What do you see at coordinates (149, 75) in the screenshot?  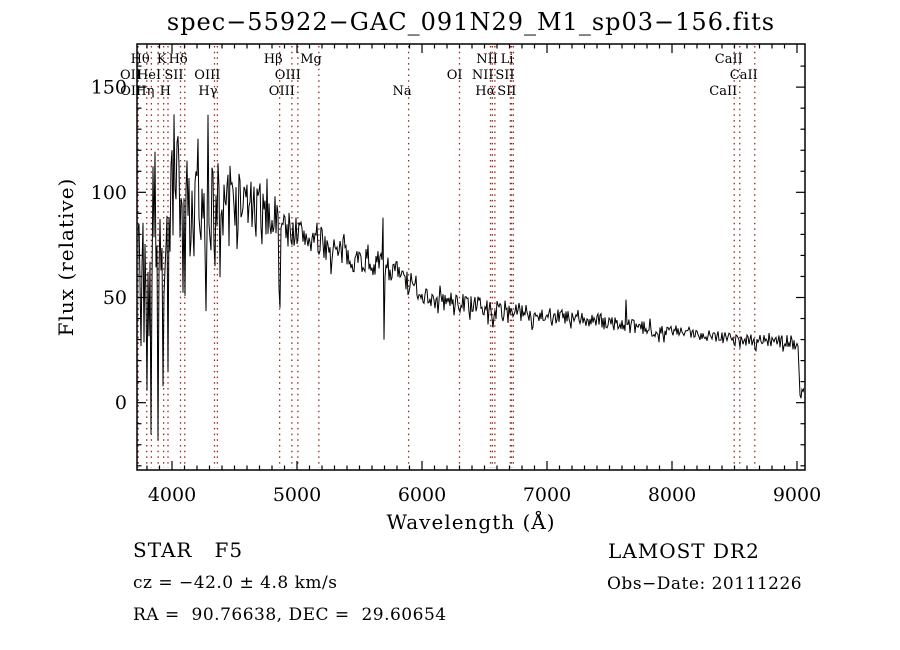 I see `spectral-line-label: HeI` at bounding box center [149, 75].